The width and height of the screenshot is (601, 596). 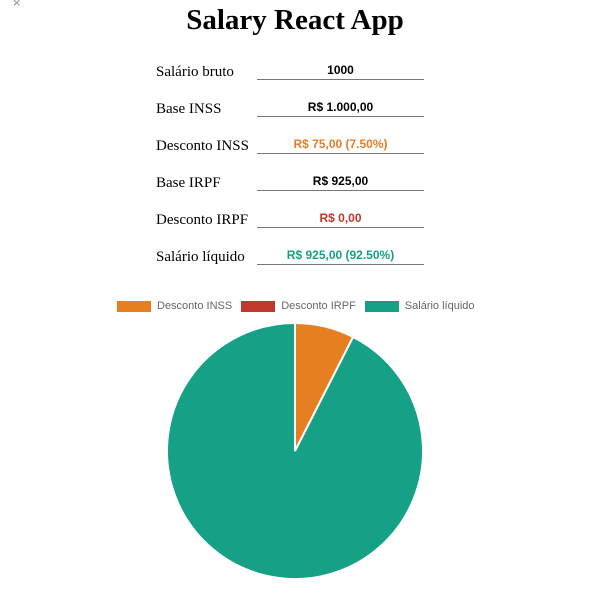 What do you see at coordinates (295, 20) in the screenshot?
I see `page-title: Salary React App` at bounding box center [295, 20].